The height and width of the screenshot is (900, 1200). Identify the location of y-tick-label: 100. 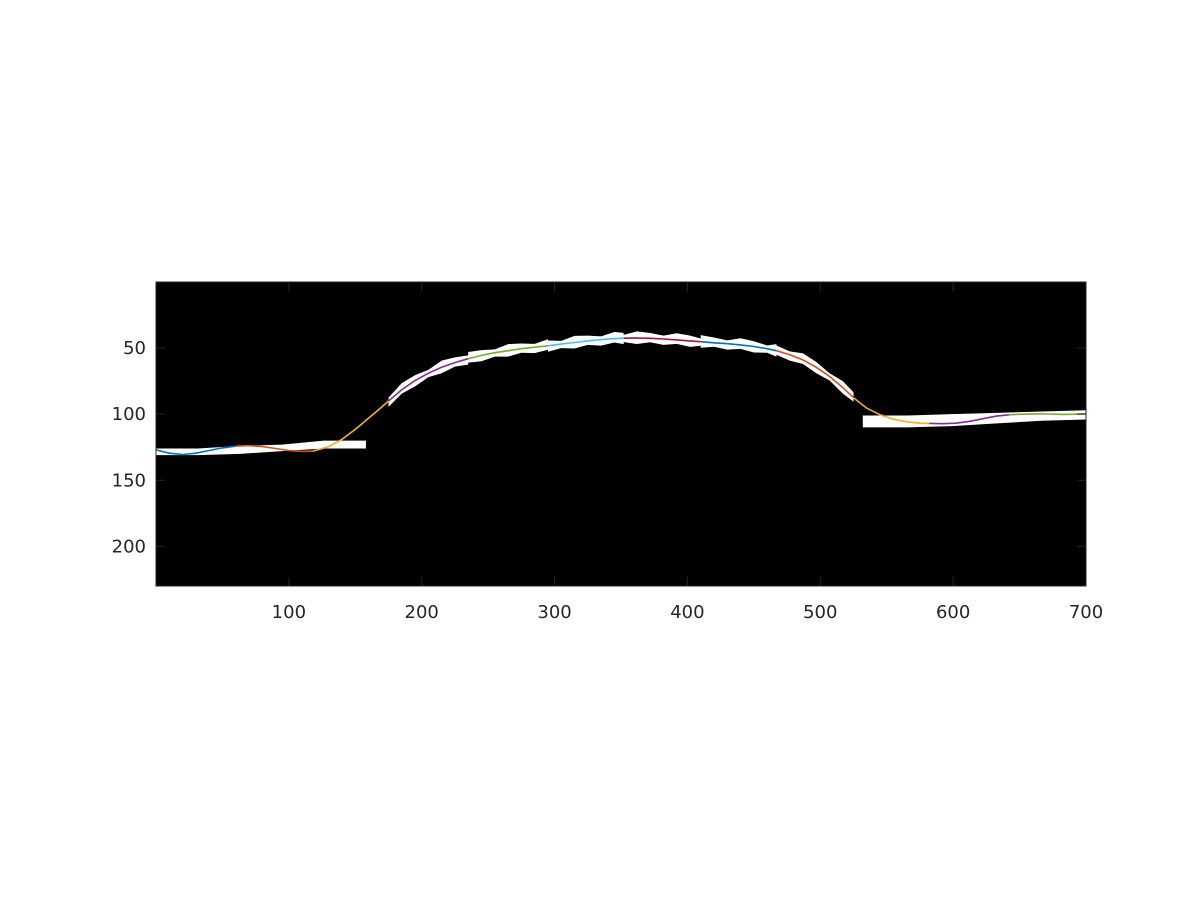
(129, 414).